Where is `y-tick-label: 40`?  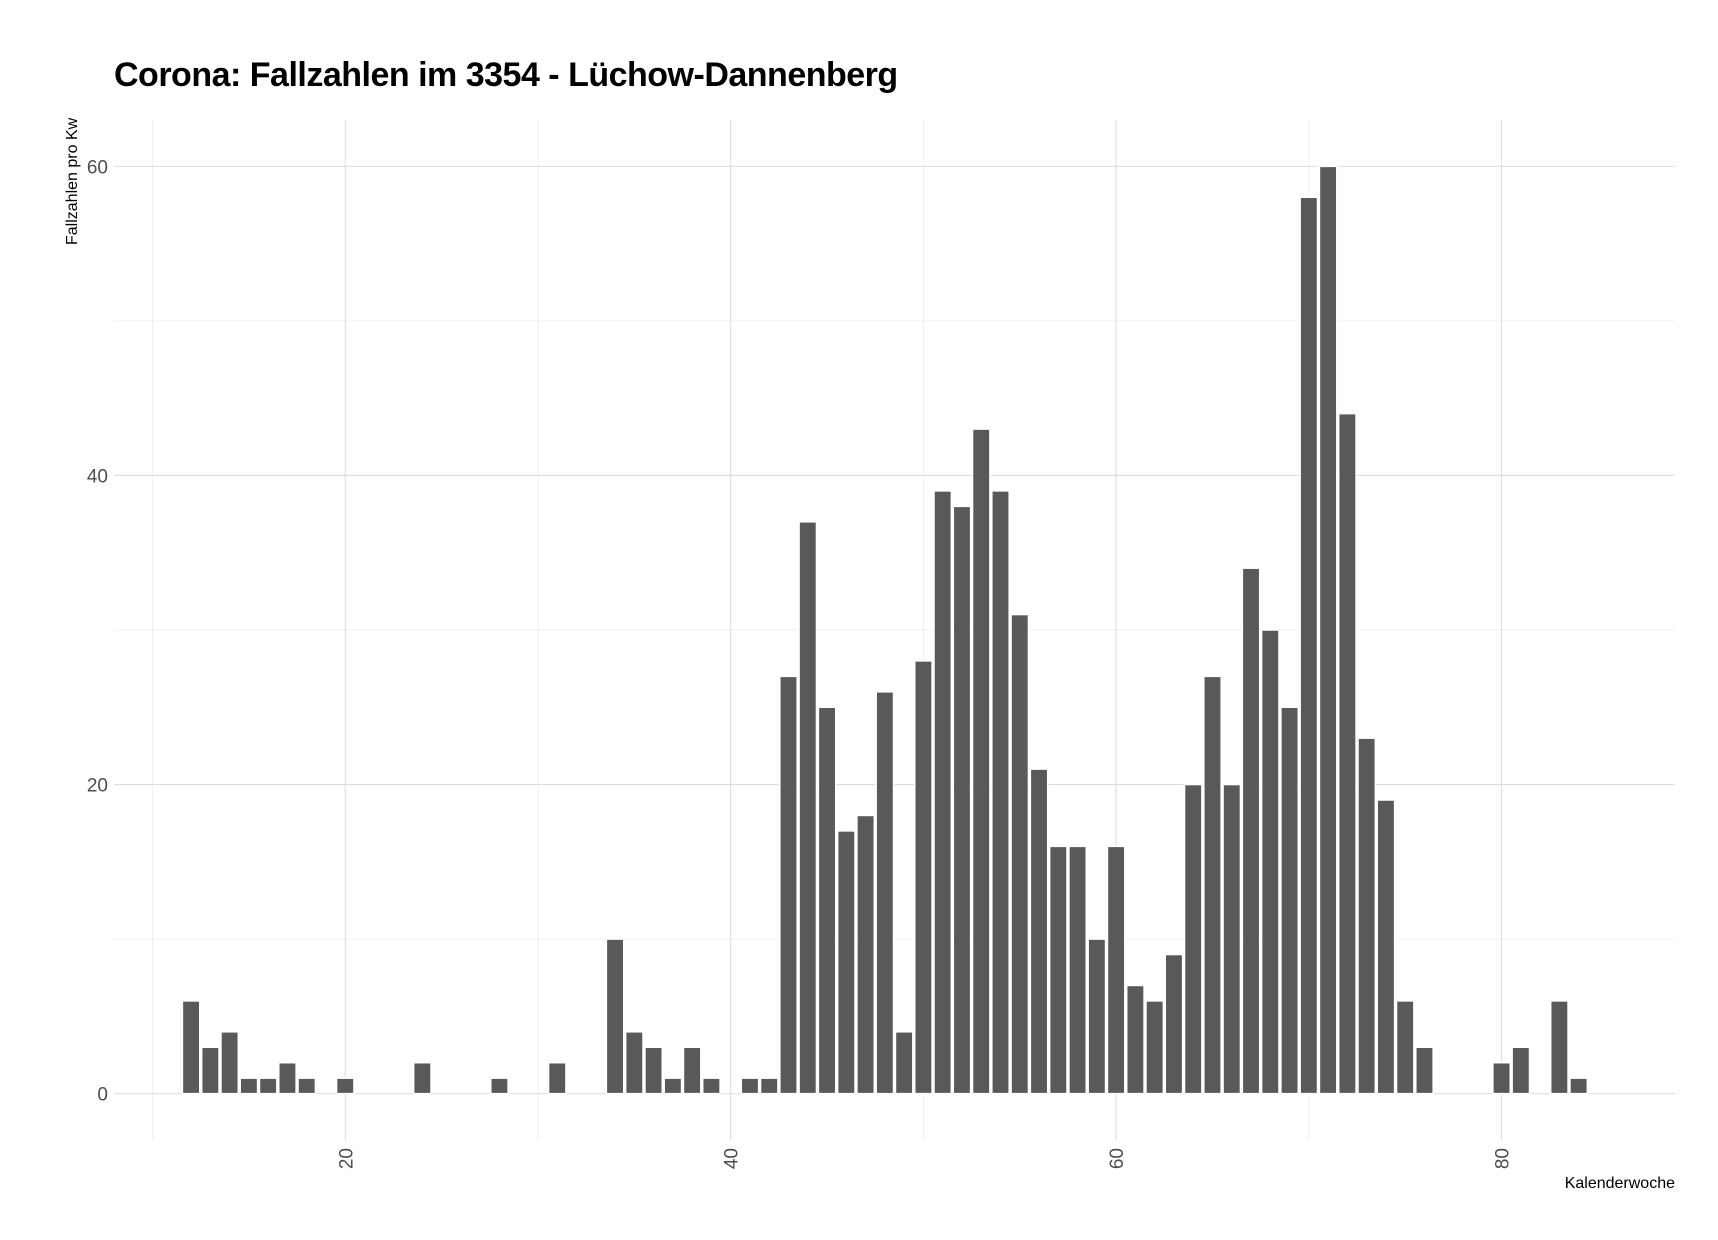 y-tick-label: 40 is located at coordinates (97, 476).